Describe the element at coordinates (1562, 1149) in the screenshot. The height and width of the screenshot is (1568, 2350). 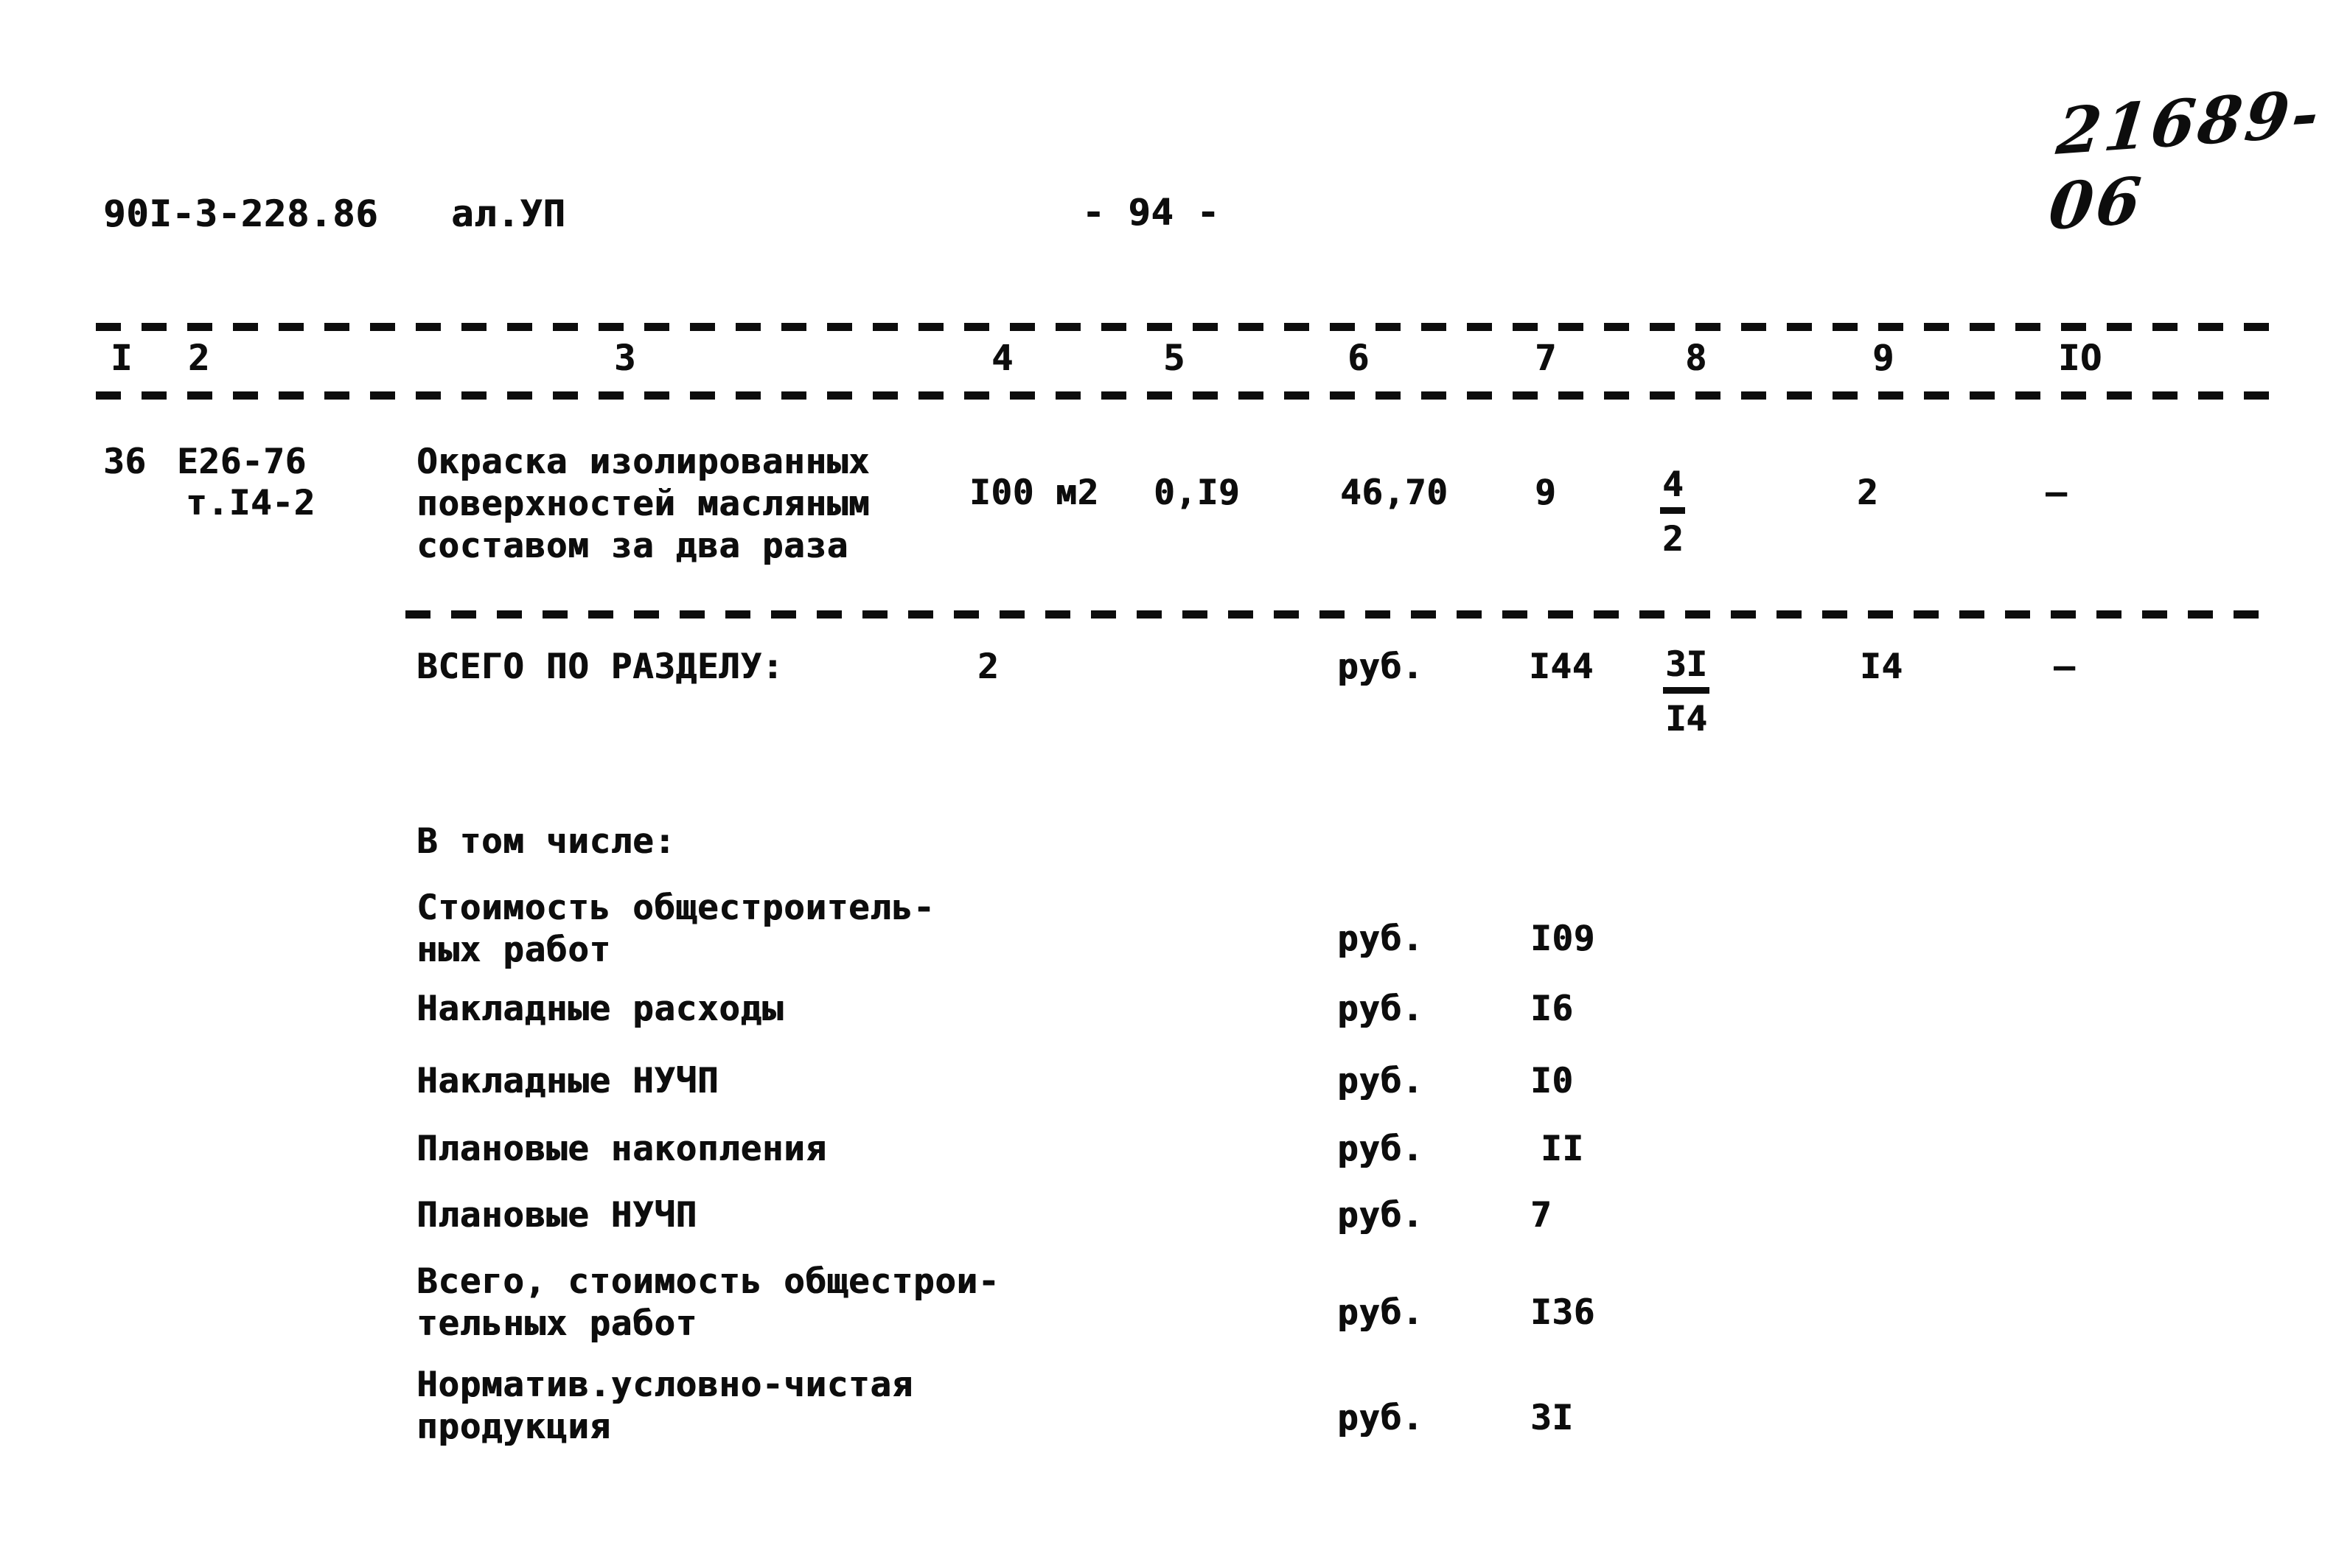
I see `breakdown-item-value: II` at that location.